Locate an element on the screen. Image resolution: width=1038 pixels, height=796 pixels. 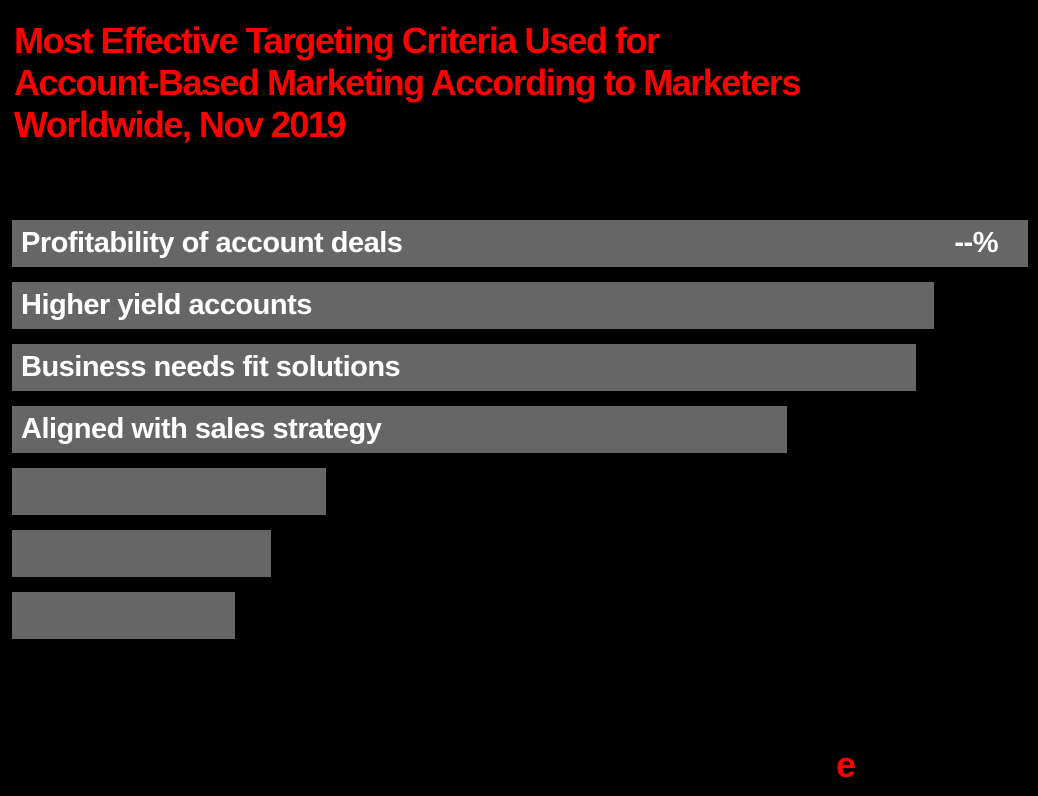
bar-label: Profitability of account deals is located at coordinates (212, 243).